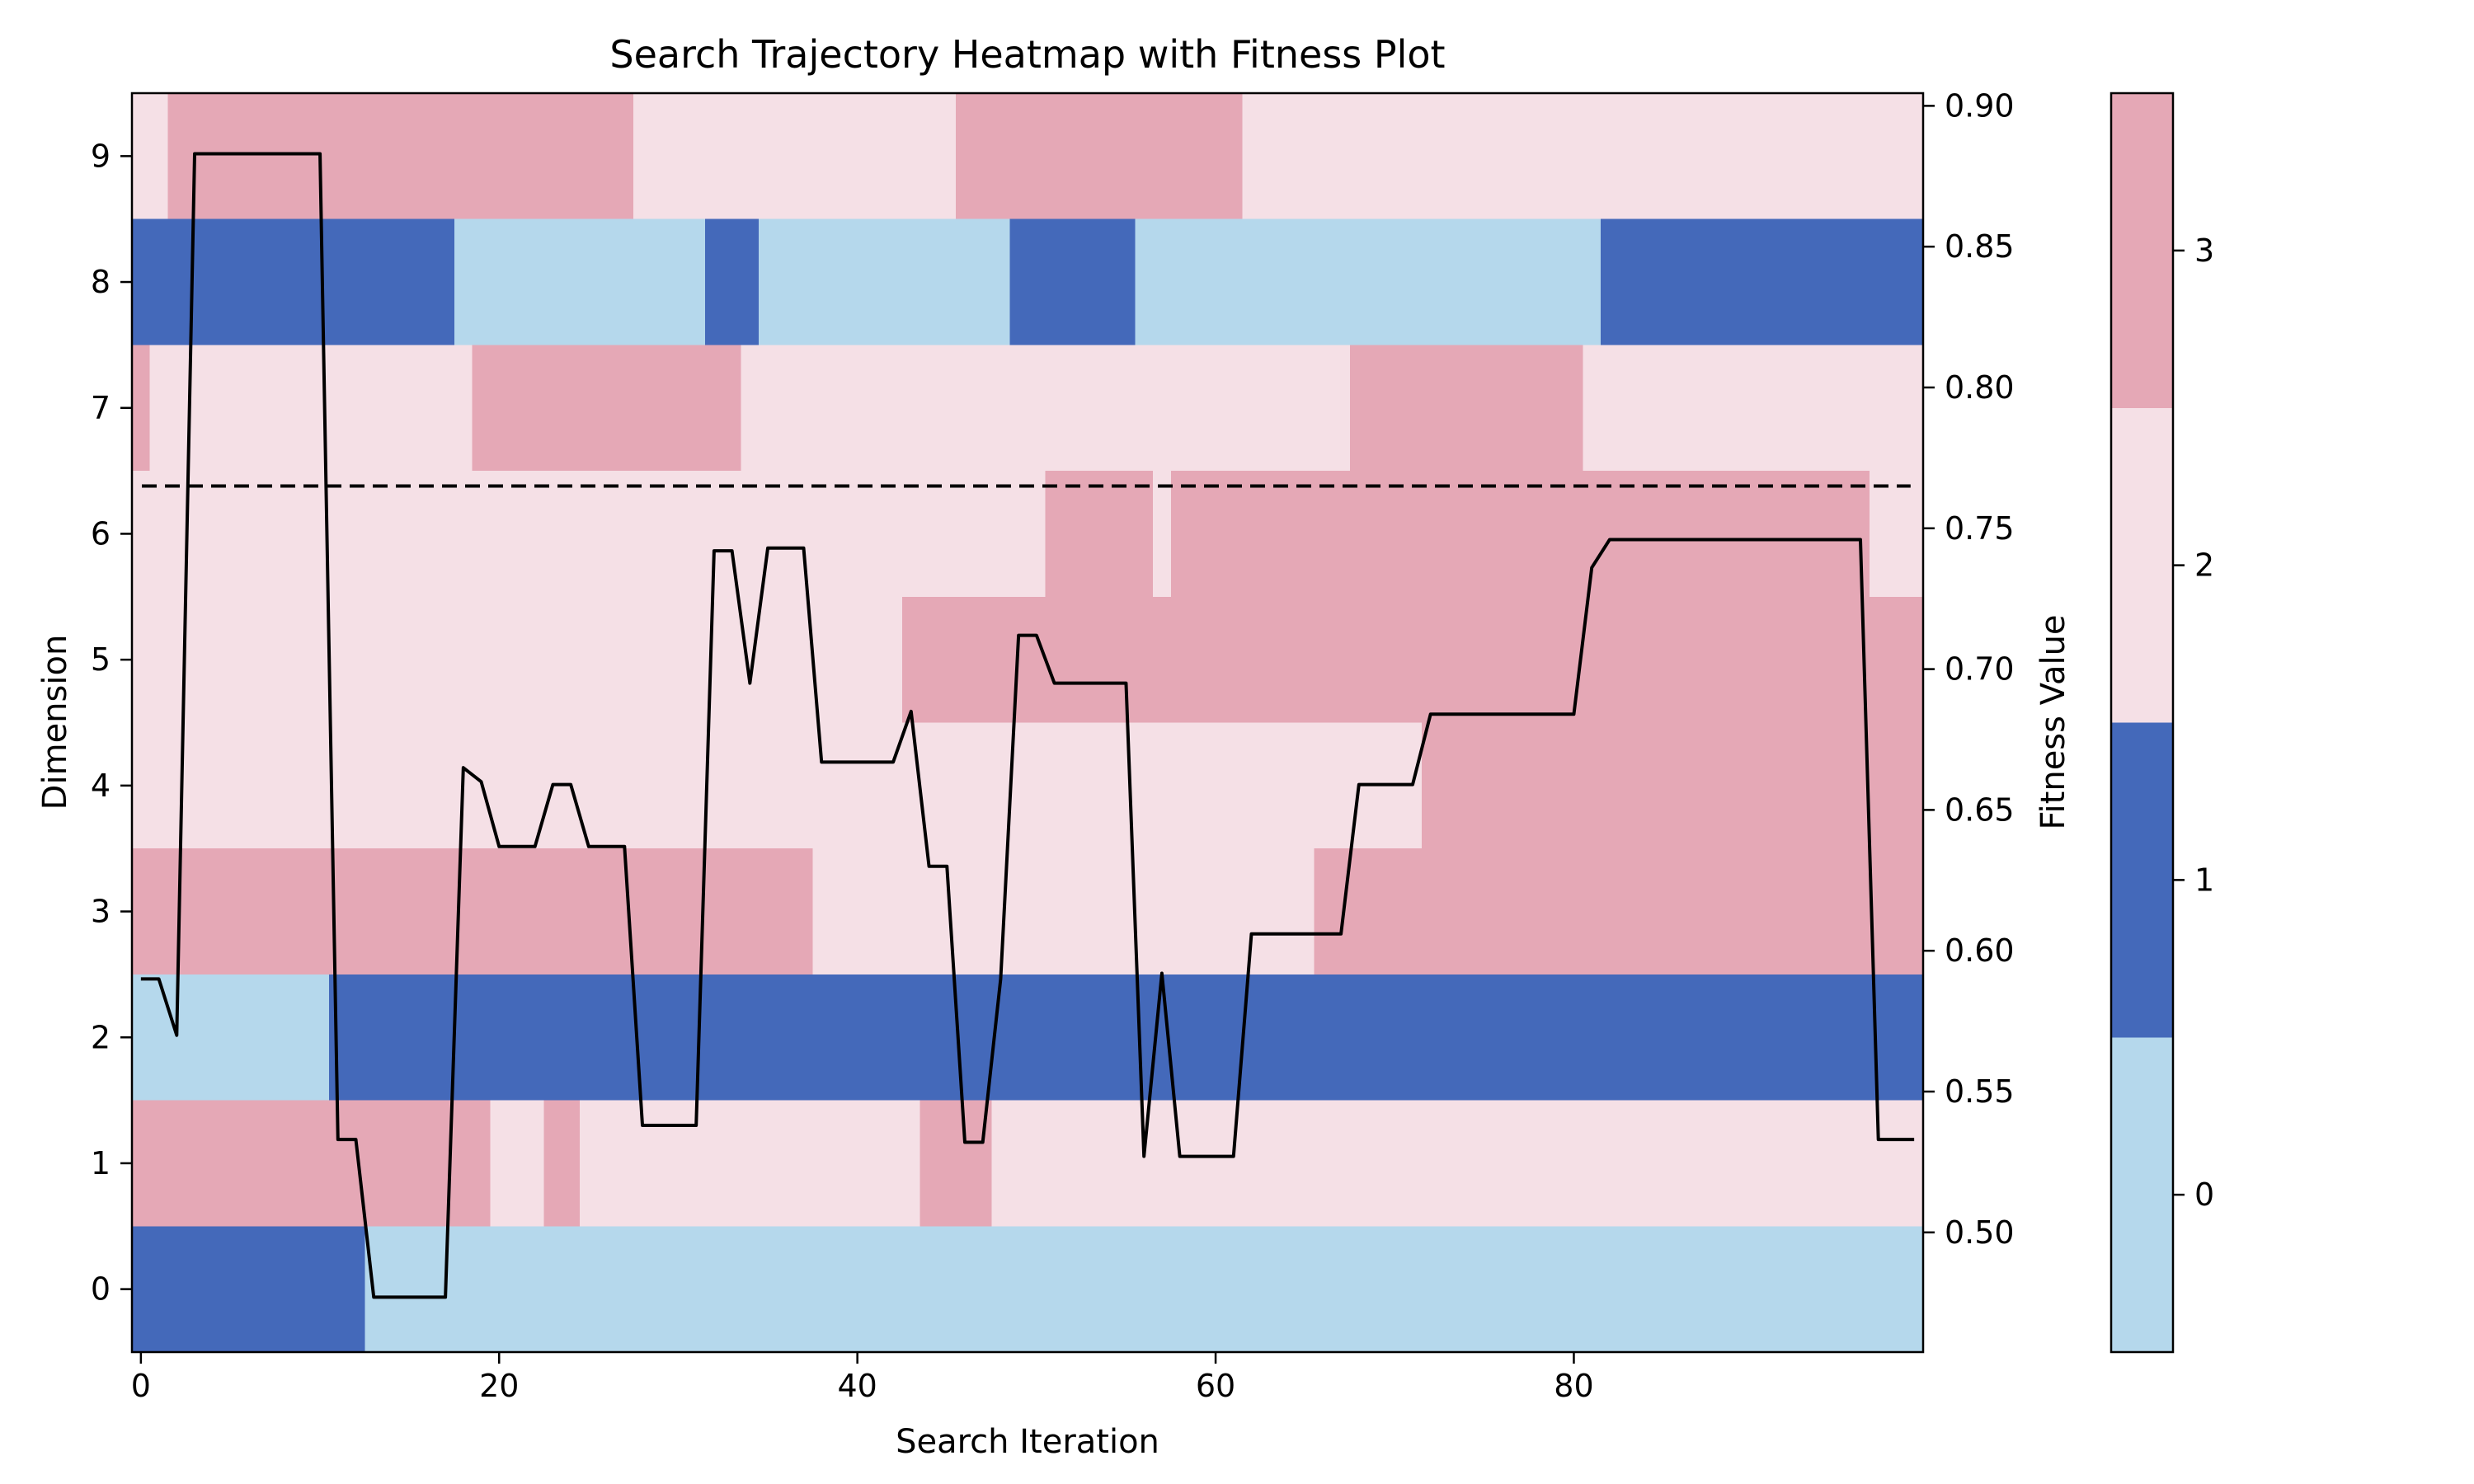 Image resolution: width=2474 pixels, height=1484 pixels. What do you see at coordinates (55, 722) in the screenshot?
I see `y-axis-label: Dimension` at bounding box center [55, 722].